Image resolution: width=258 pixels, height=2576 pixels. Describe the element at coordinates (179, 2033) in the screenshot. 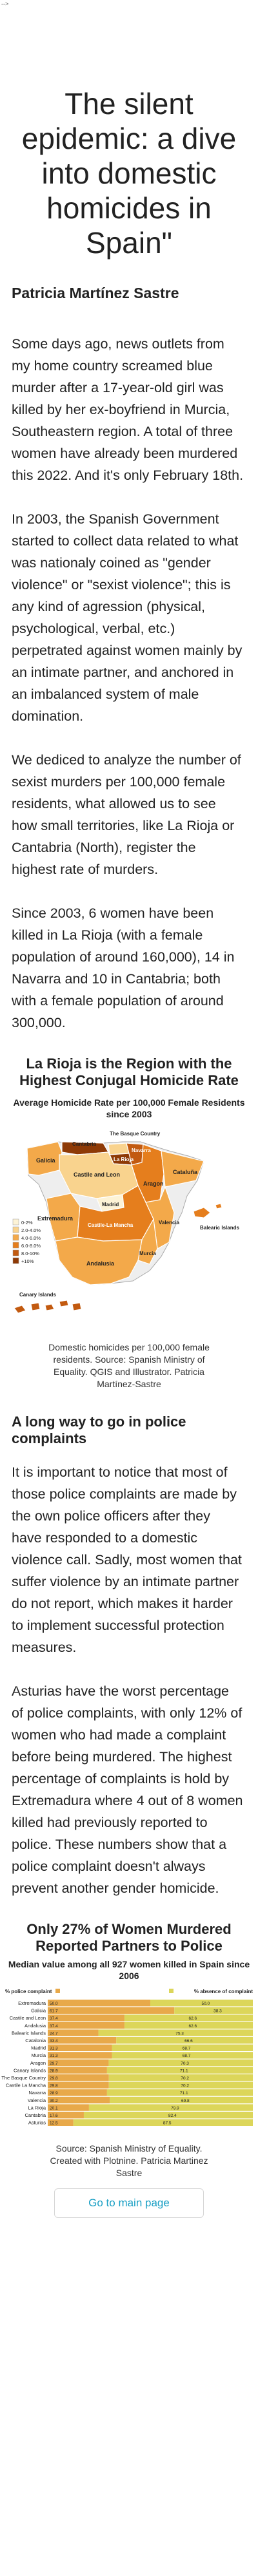

I see `value-label-absence-complaint: 75.3` at that location.